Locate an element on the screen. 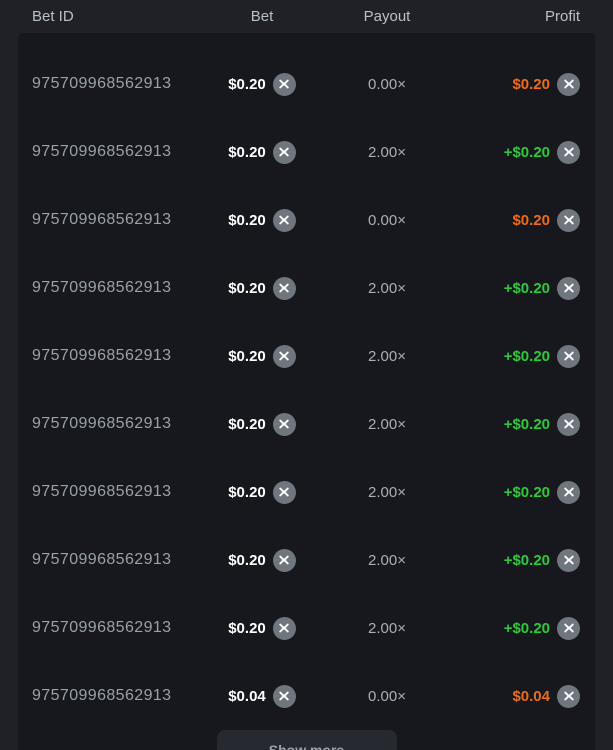  column-header-profit: Profit is located at coordinates (562, 16).